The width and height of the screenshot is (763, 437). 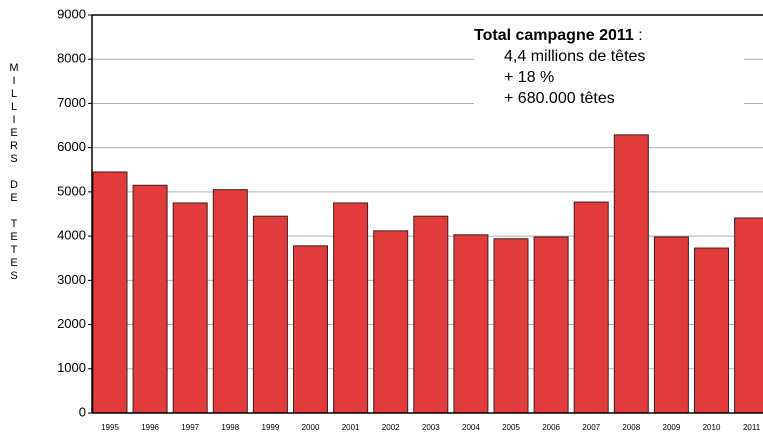 I want to click on annotation-title-row: Total campagne 2011 :, so click(x=609, y=35).